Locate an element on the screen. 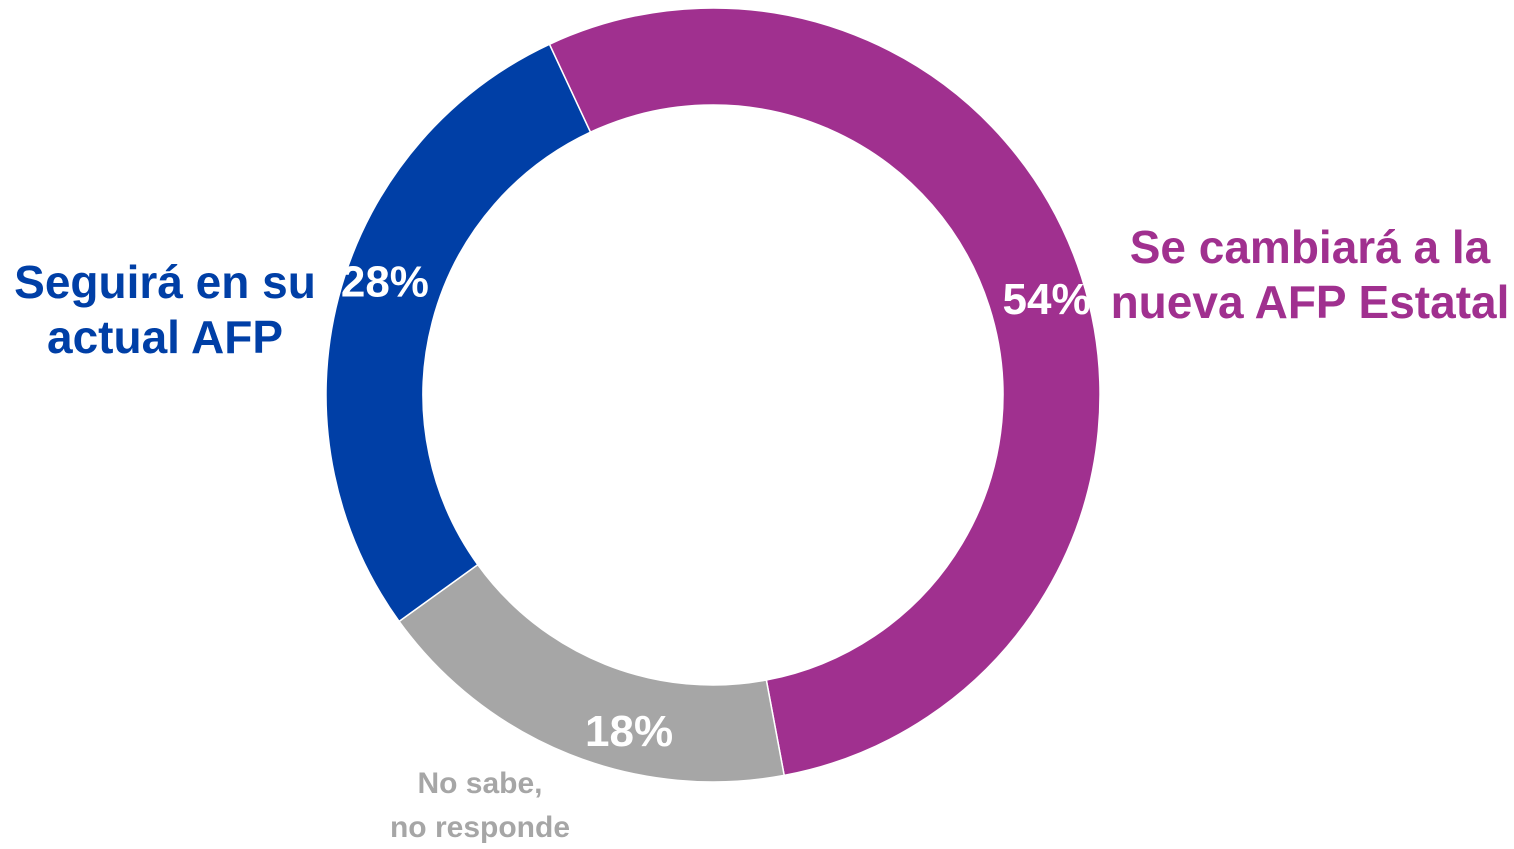 The image size is (1514, 849). category-label-line: nueva AFP Estatal is located at coordinates (1310, 302).